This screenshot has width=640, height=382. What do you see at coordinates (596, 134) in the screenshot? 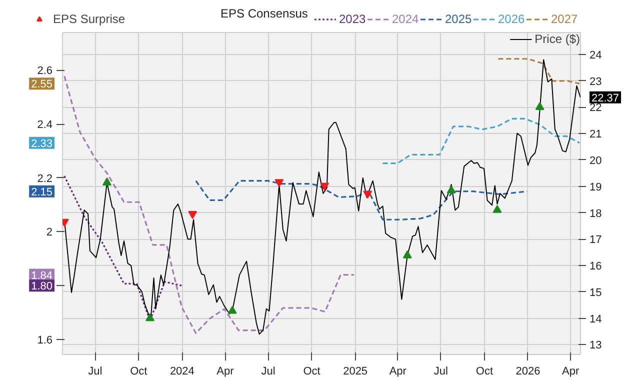
I see `y2-tick-label: 21` at bounding box center [596, 134].